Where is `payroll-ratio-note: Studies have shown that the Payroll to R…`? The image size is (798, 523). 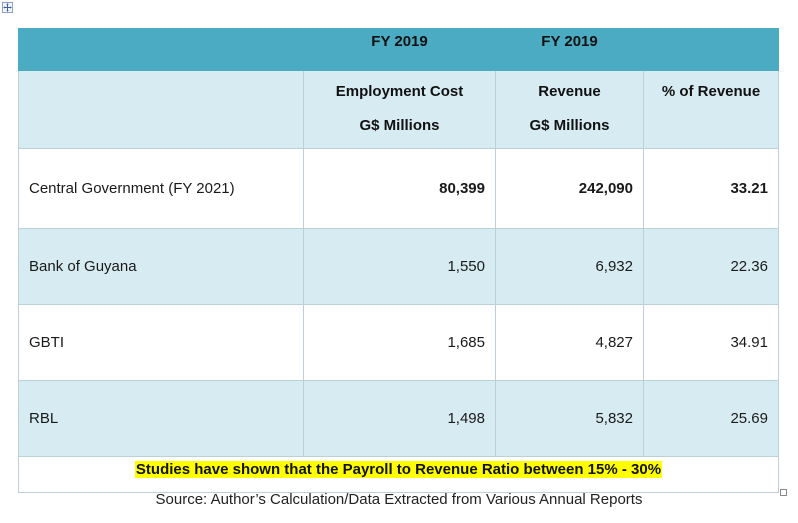
payroll-ratio-note: Studies have shown that the Payroll to R… is located at coordinates (398, 469).